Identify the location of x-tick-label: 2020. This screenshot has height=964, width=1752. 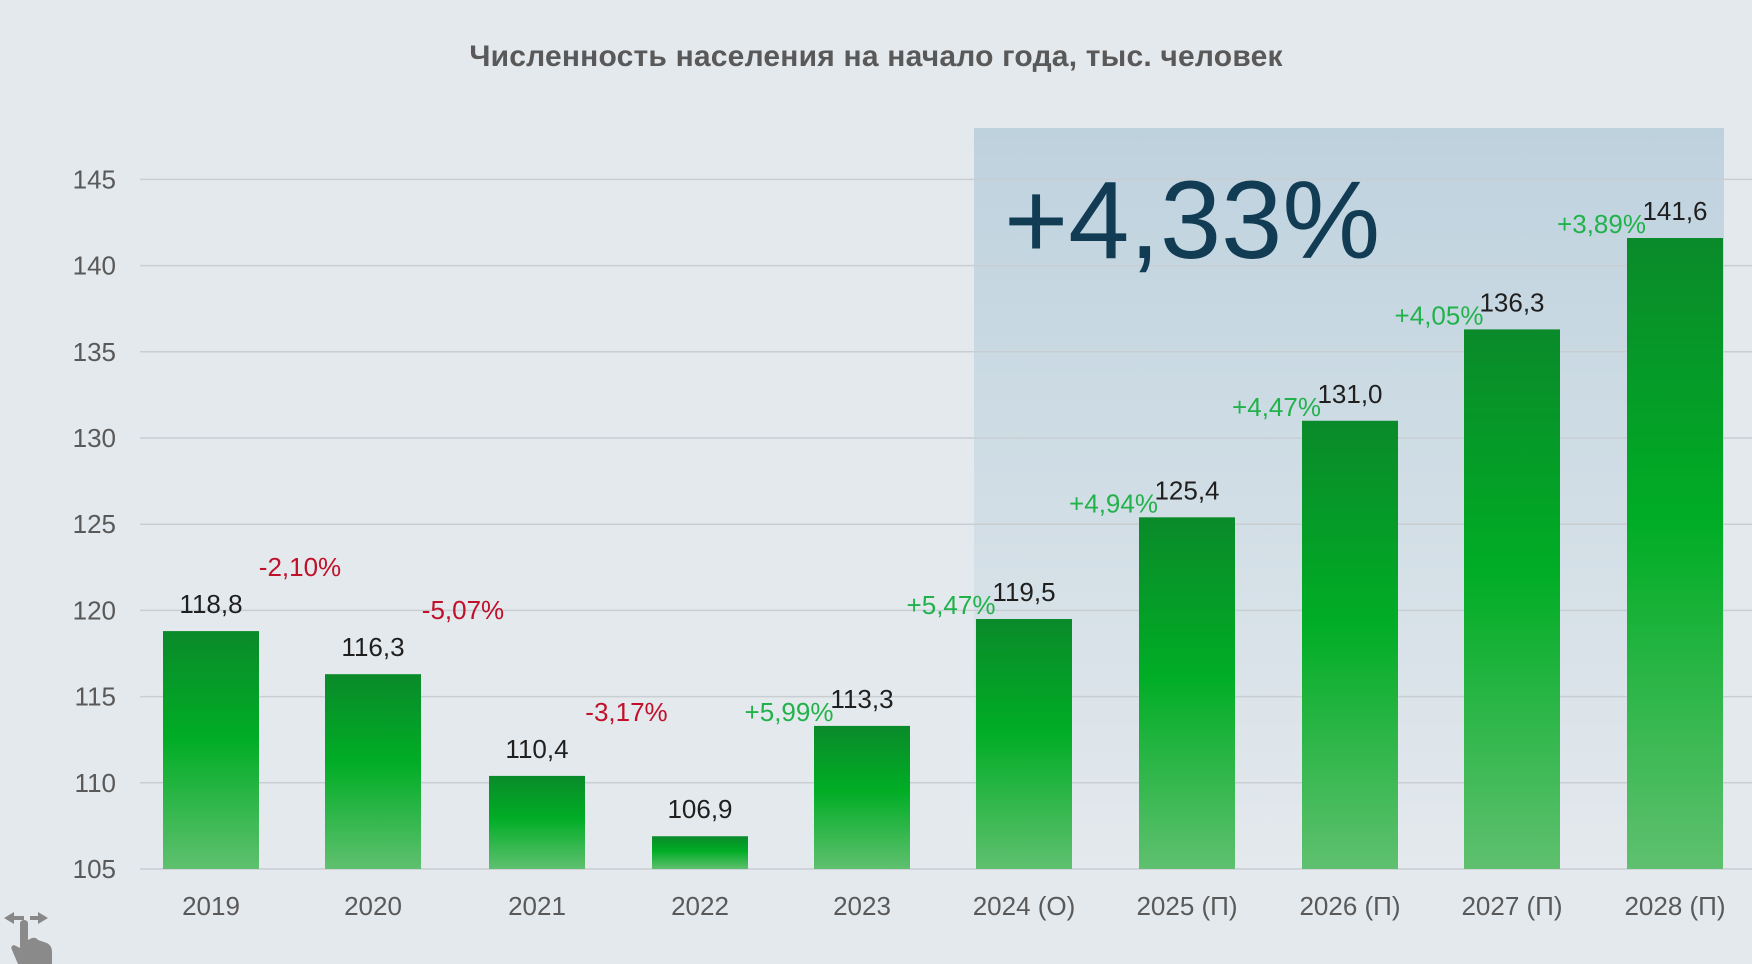
(373, 906).